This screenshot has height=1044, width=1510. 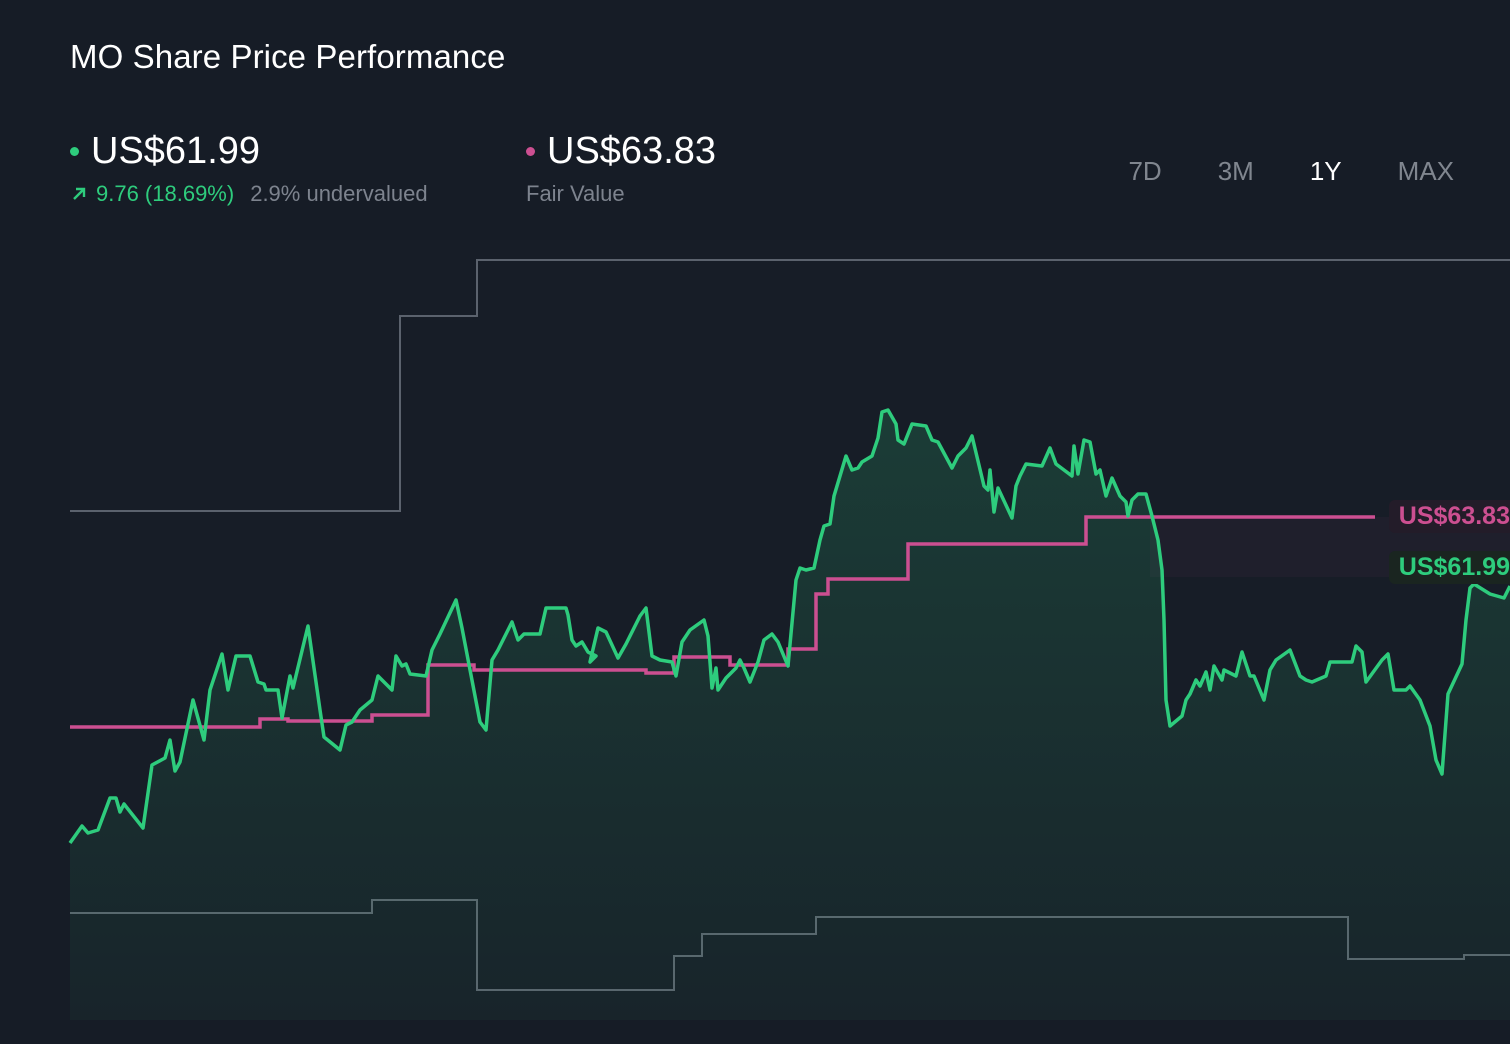 I want to click on price-tag: US$61.99, so click(x=1449, y=567).